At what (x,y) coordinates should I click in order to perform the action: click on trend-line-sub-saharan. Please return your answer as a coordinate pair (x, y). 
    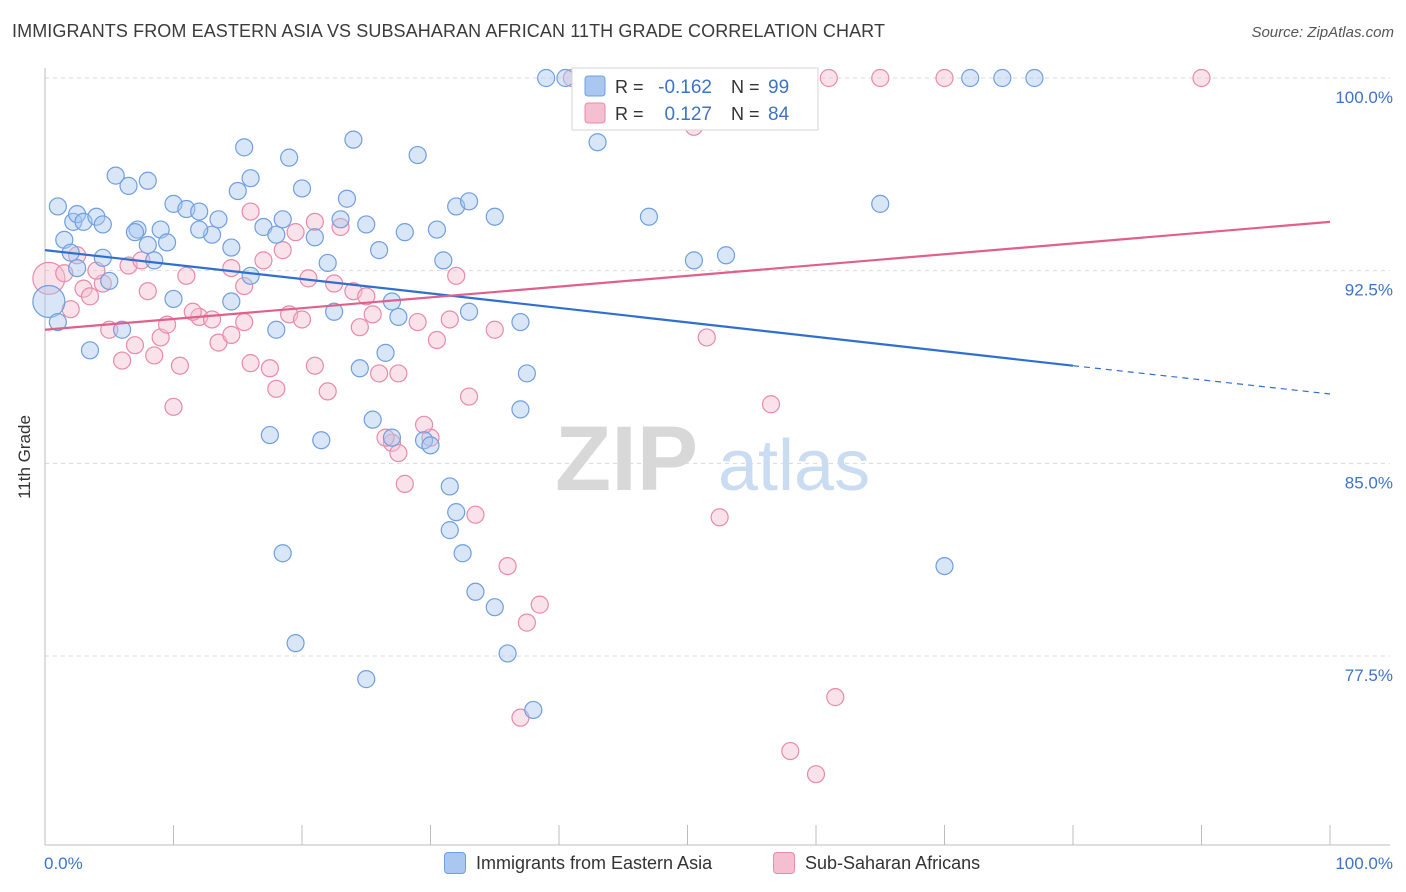
    Looking at the image, I should click on (687, 275).